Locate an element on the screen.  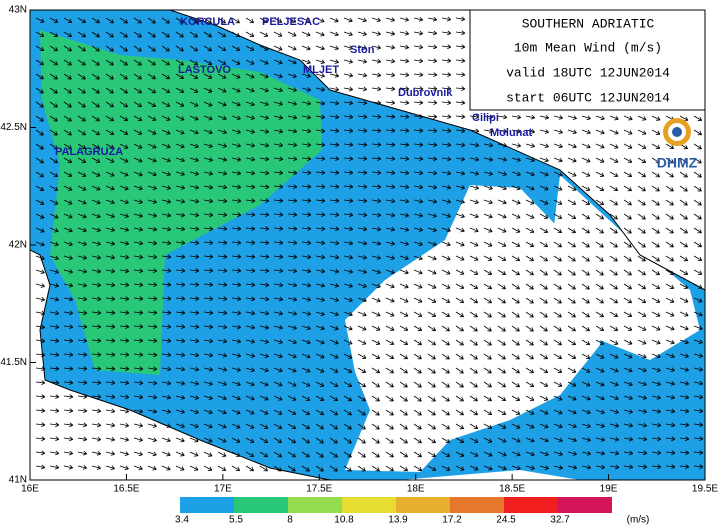
place-label: PELJESAC is located at coordinates (291, 22).